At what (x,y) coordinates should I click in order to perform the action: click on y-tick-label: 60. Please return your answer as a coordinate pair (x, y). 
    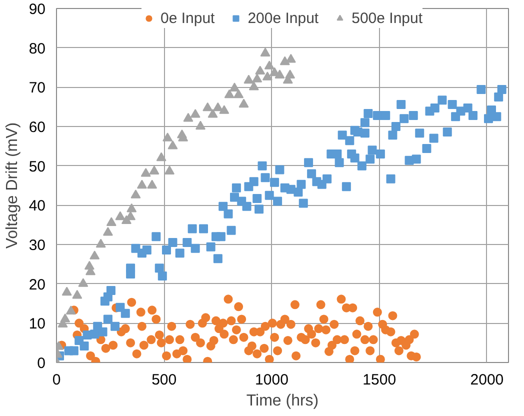
    Looking at the image, I should click on (37, 127).